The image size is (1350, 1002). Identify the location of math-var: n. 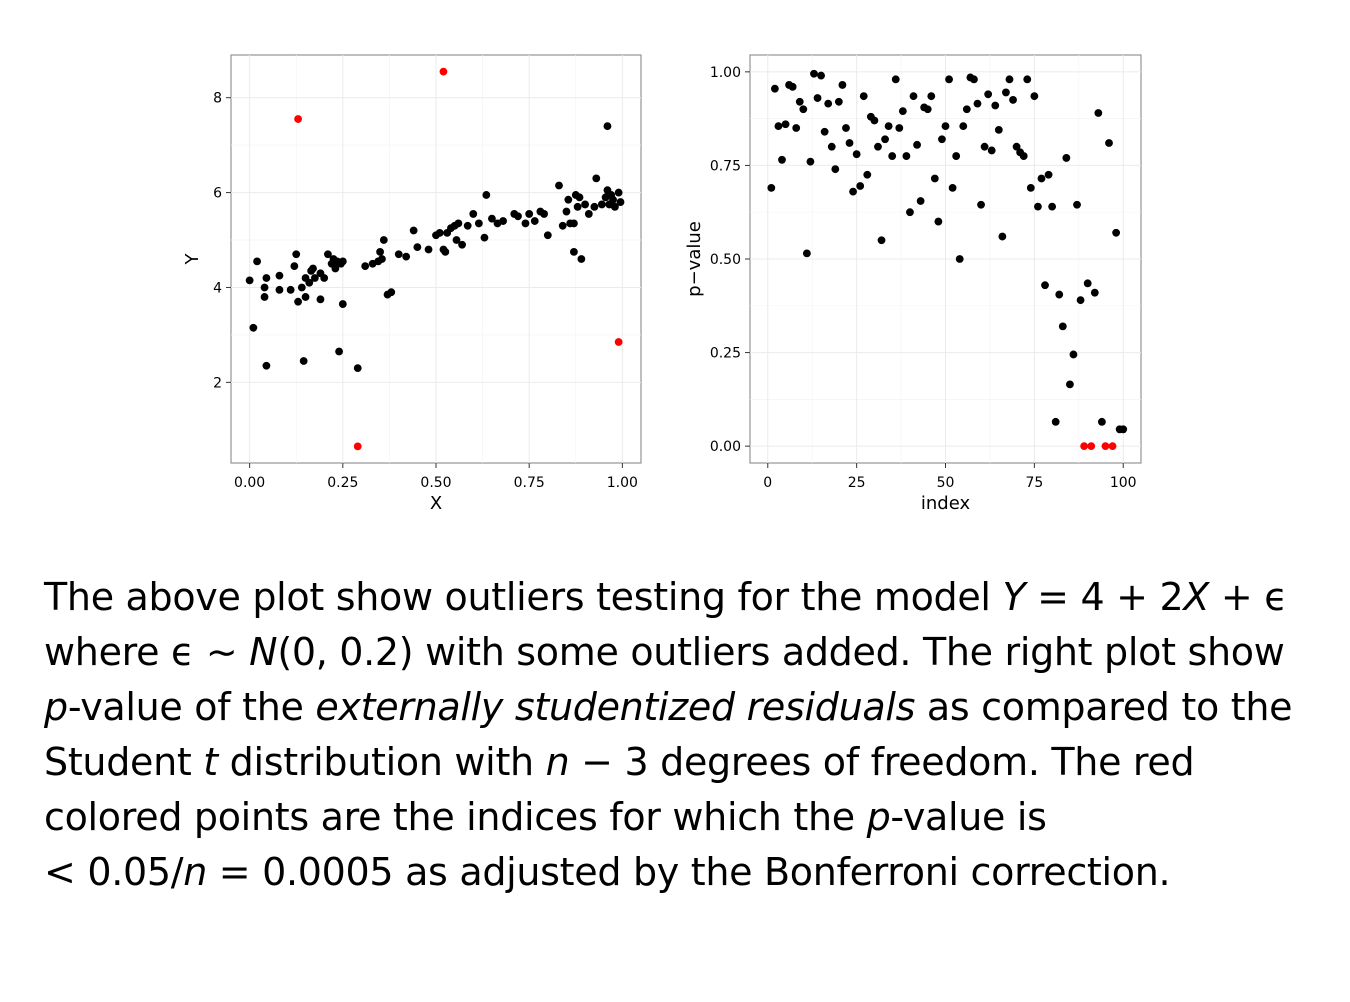
(195, 872).